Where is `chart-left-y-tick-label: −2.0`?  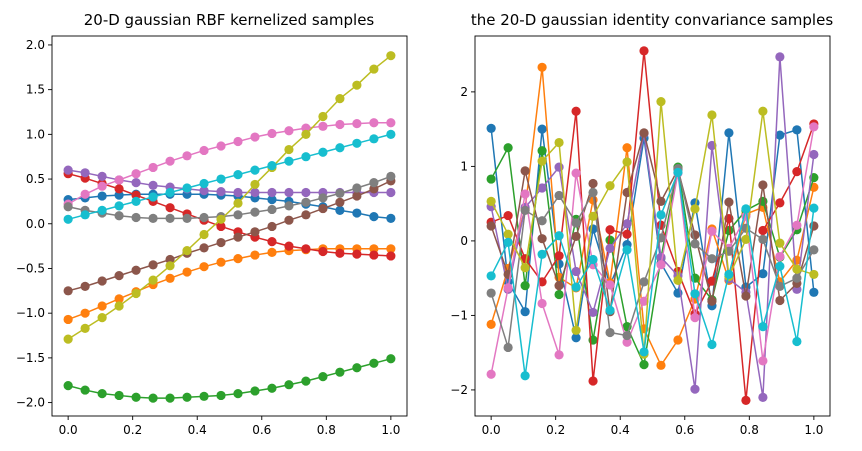 chart-left-y-tick-label: −2.0 is located at coordinates (30, 403).